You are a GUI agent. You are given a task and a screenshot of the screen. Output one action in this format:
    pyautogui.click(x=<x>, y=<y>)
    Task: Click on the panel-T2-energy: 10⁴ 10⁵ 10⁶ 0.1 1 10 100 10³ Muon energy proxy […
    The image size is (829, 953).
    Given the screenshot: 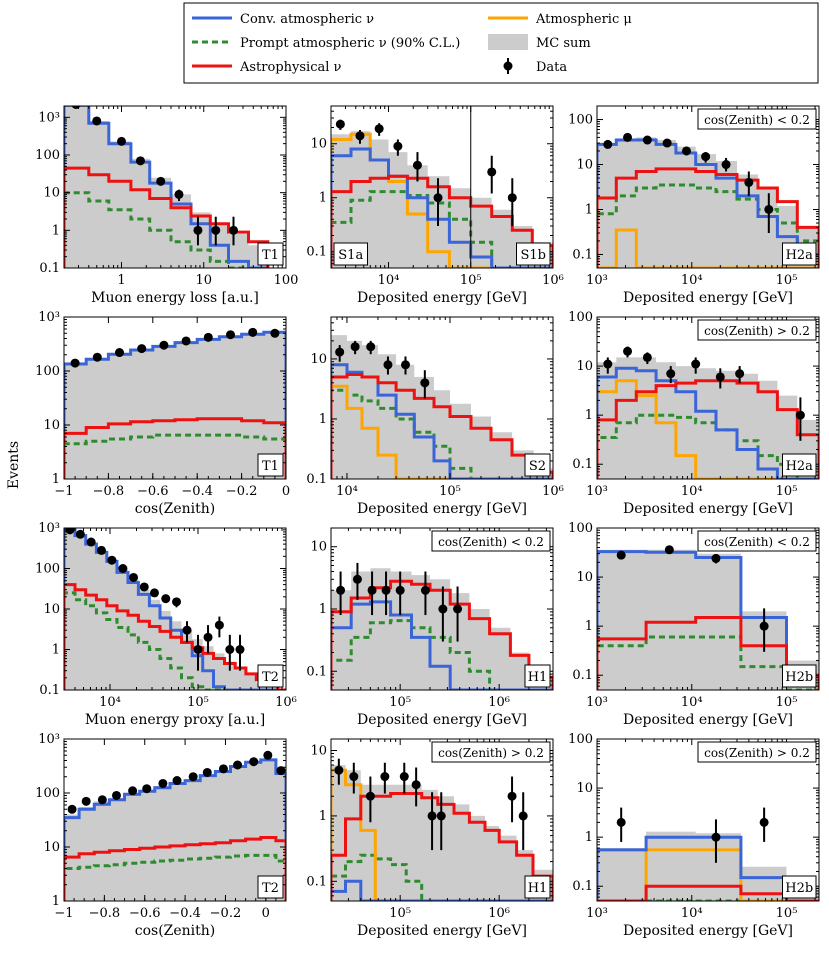 What is the action you would take?
    pyautogui.click(x=166, y=624)
    